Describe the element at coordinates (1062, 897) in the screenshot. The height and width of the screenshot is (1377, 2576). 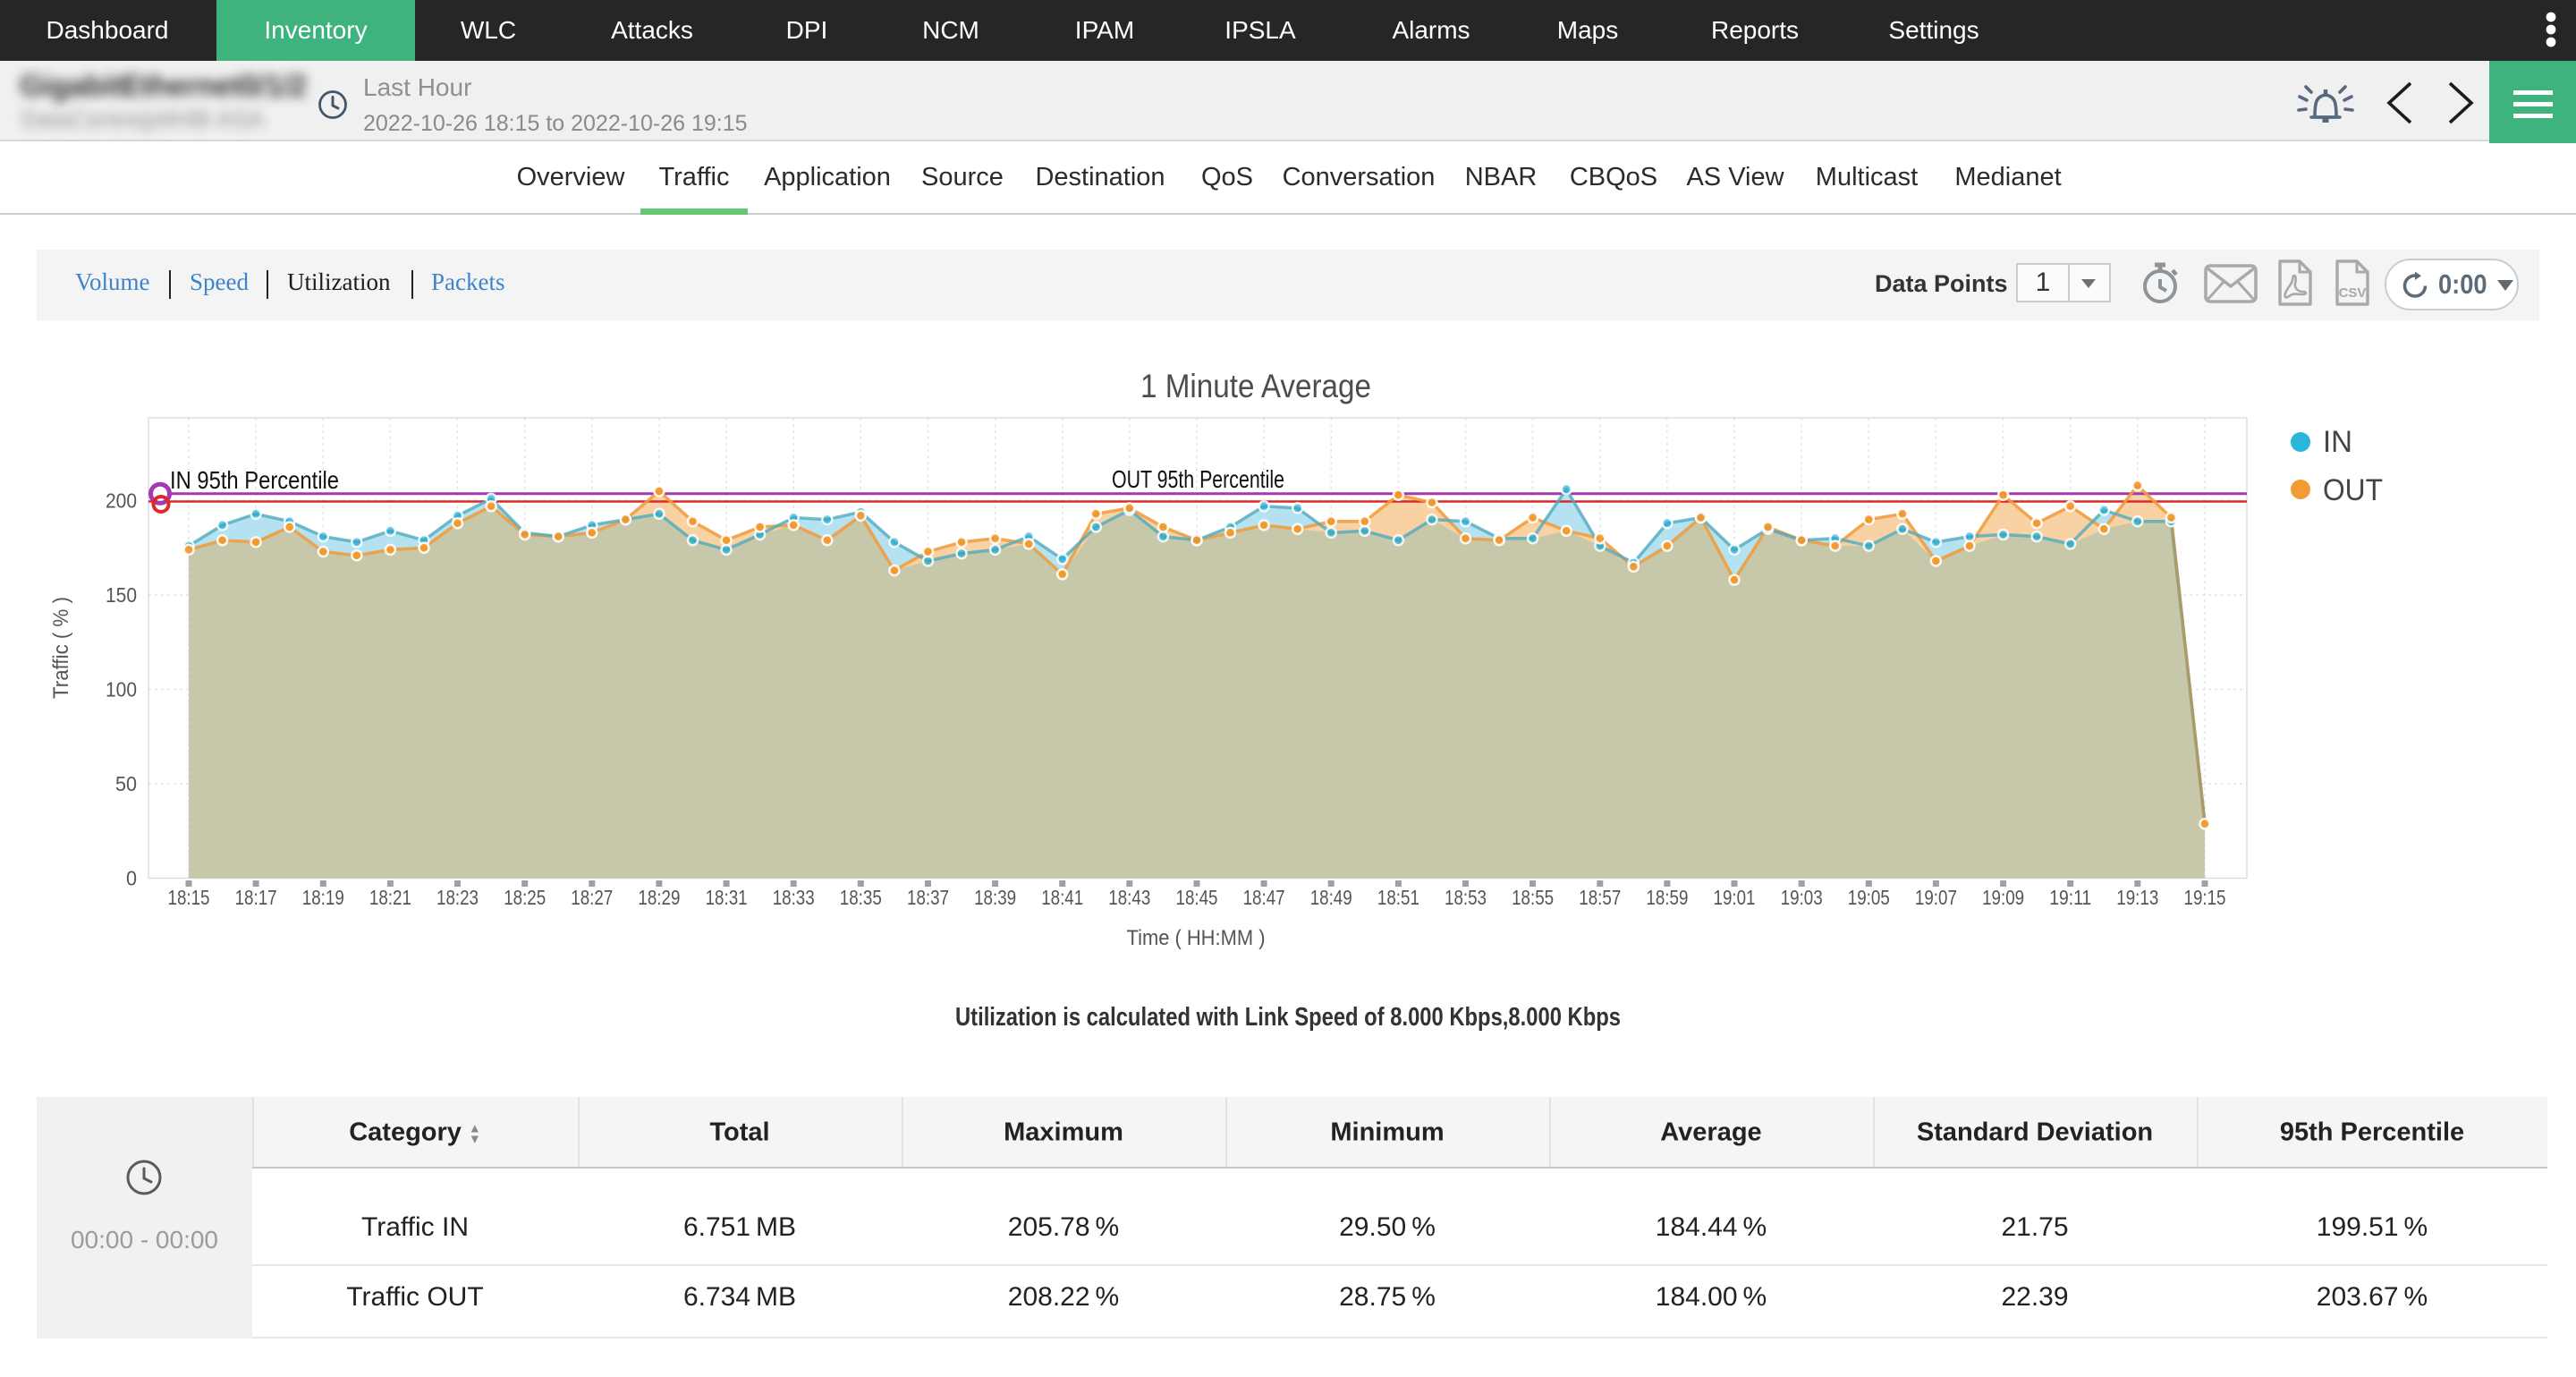
I see `svg-text: 18:41` at that location.